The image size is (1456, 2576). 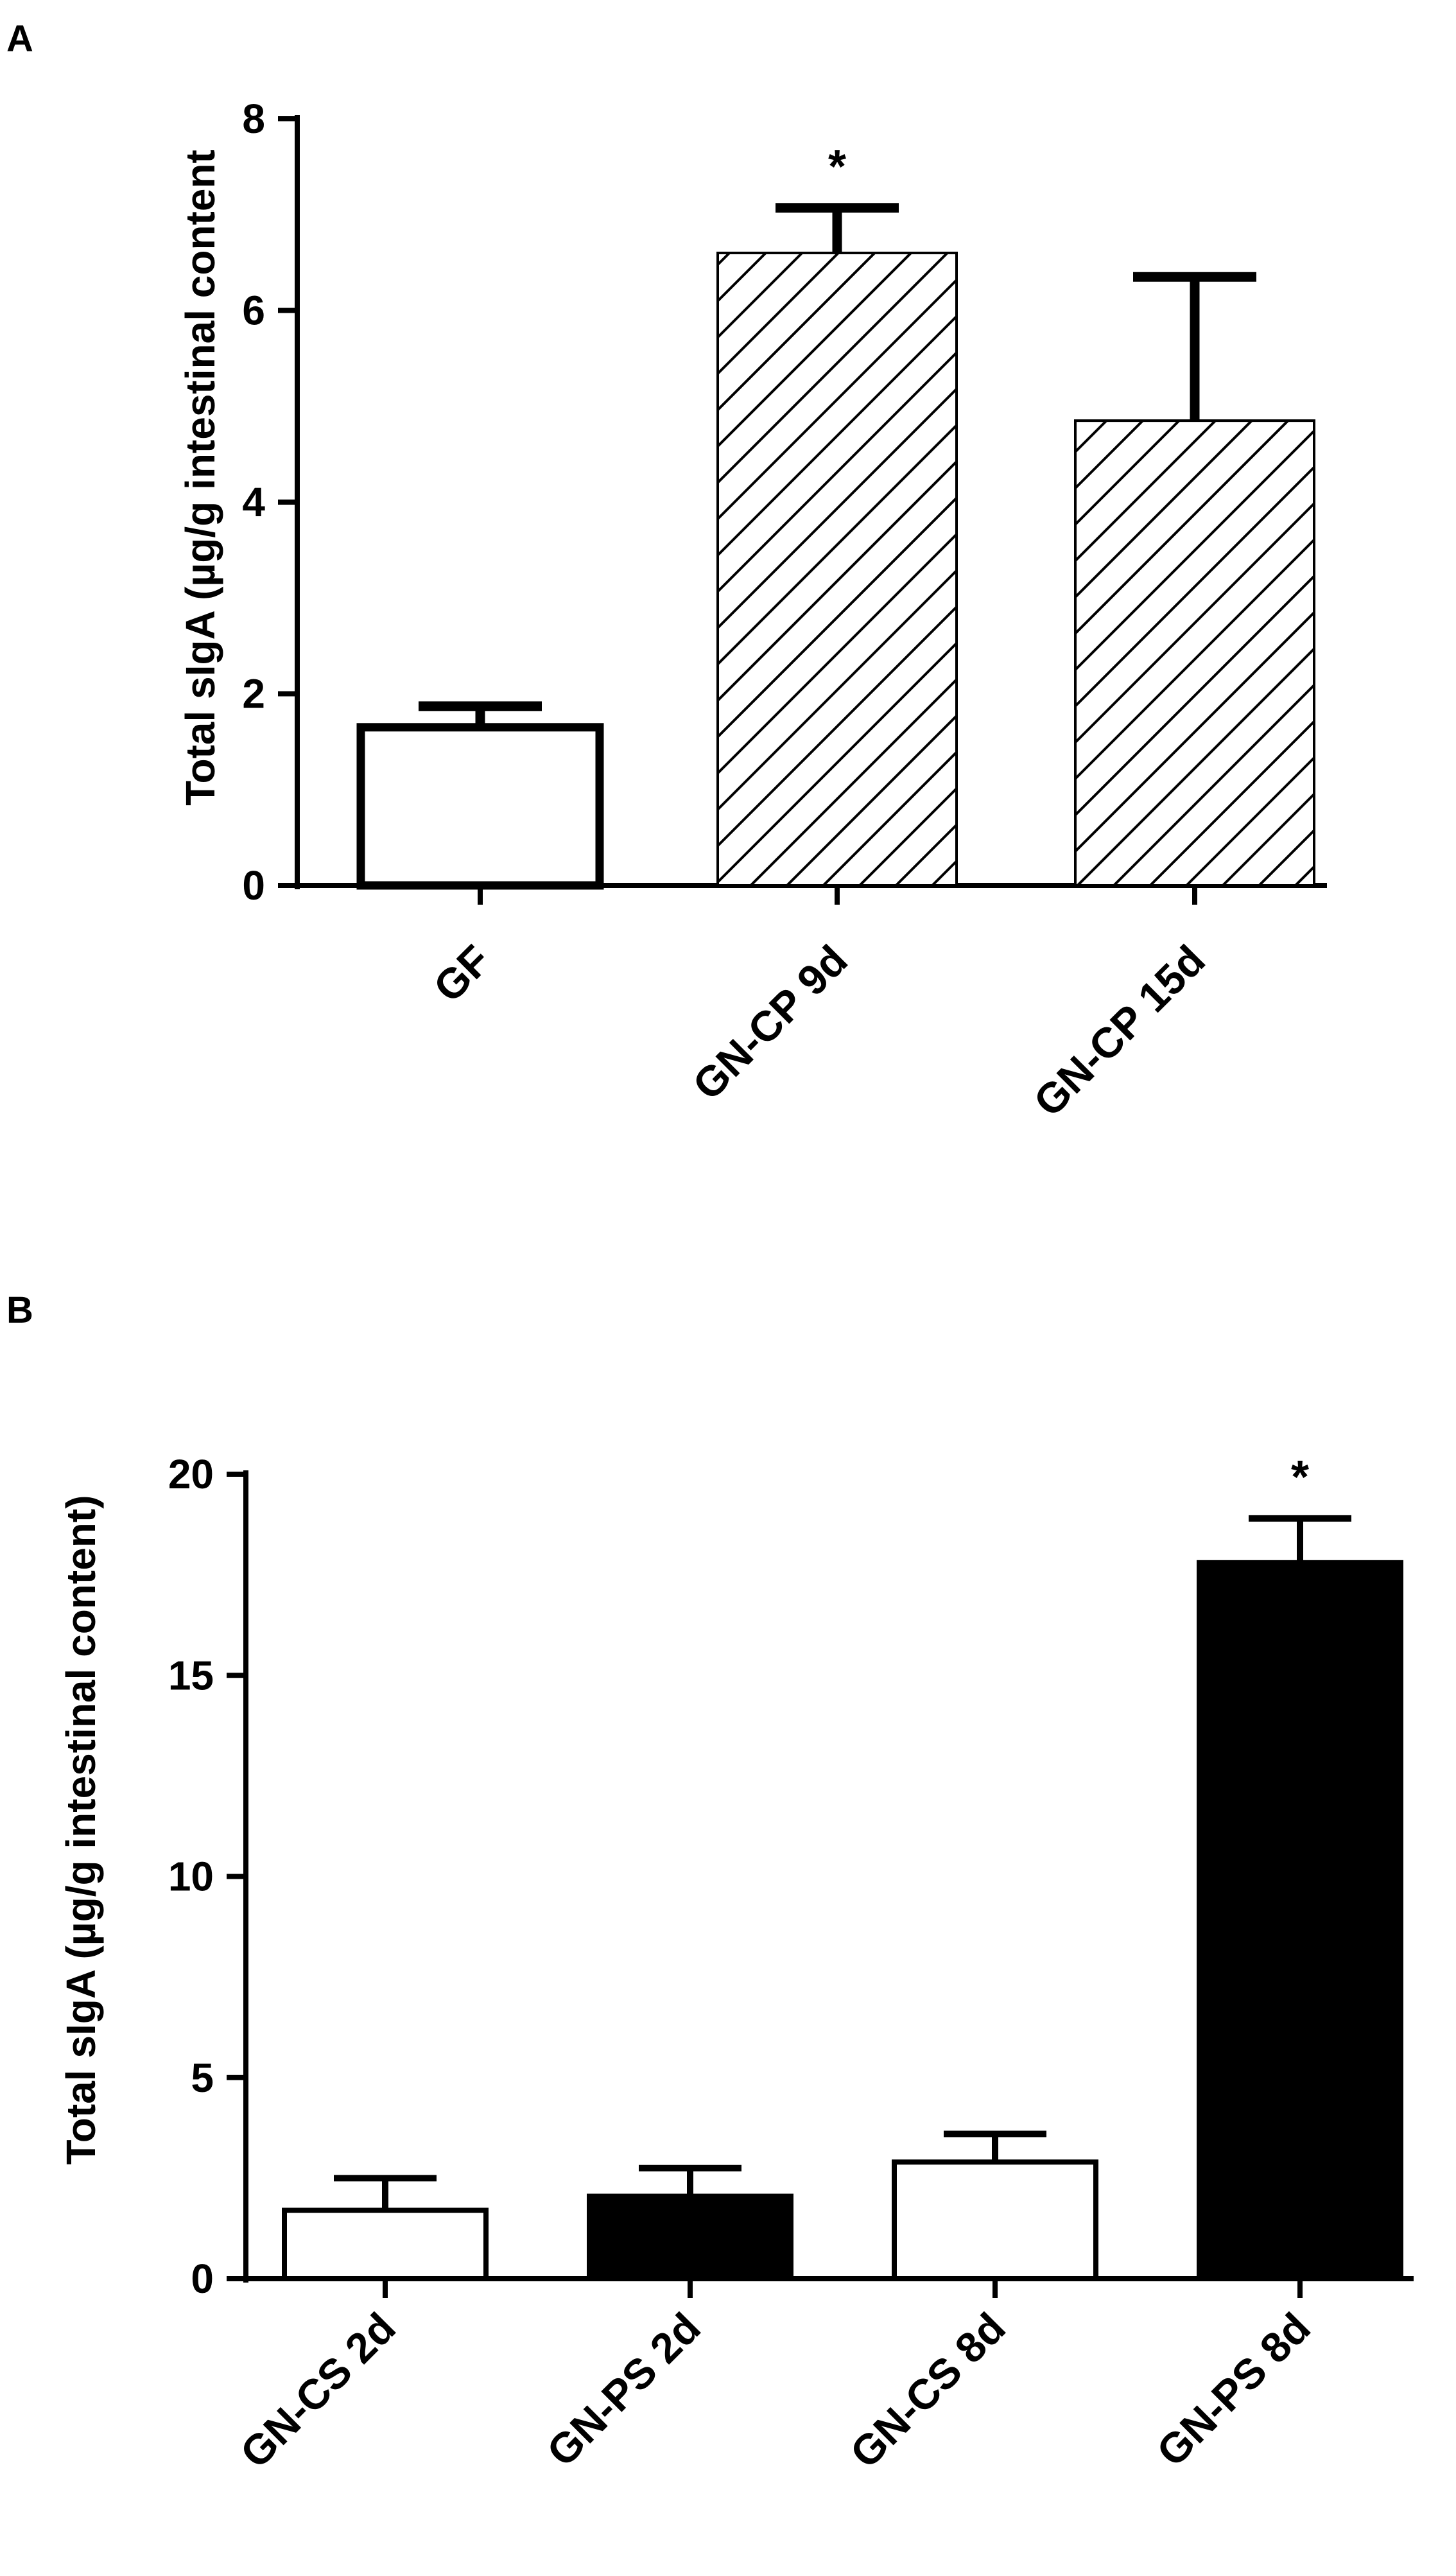 I want to click on category-label: GN-PS 2d, so click(x=623, y=2390).